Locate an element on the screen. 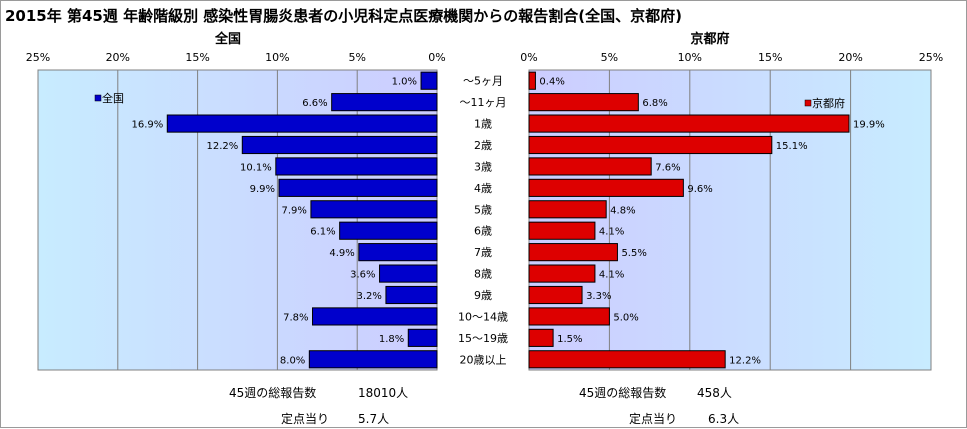  category-label: 9歳 is located at coordinates (483, 295).